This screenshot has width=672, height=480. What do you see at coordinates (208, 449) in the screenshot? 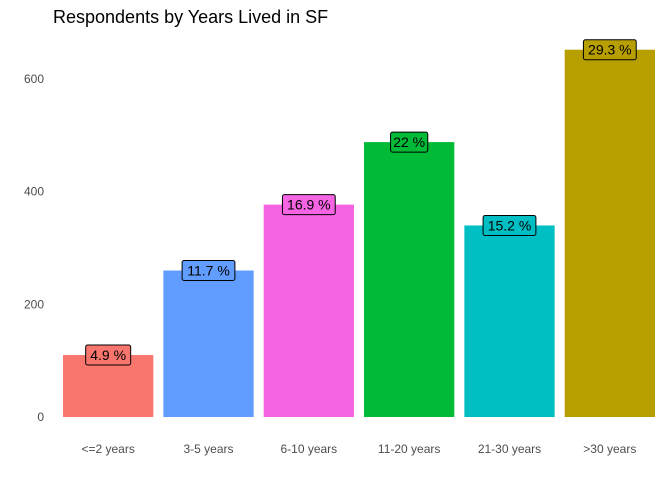
I see `x-tick-label: 3-5 years` at bounding box center [208, 449].